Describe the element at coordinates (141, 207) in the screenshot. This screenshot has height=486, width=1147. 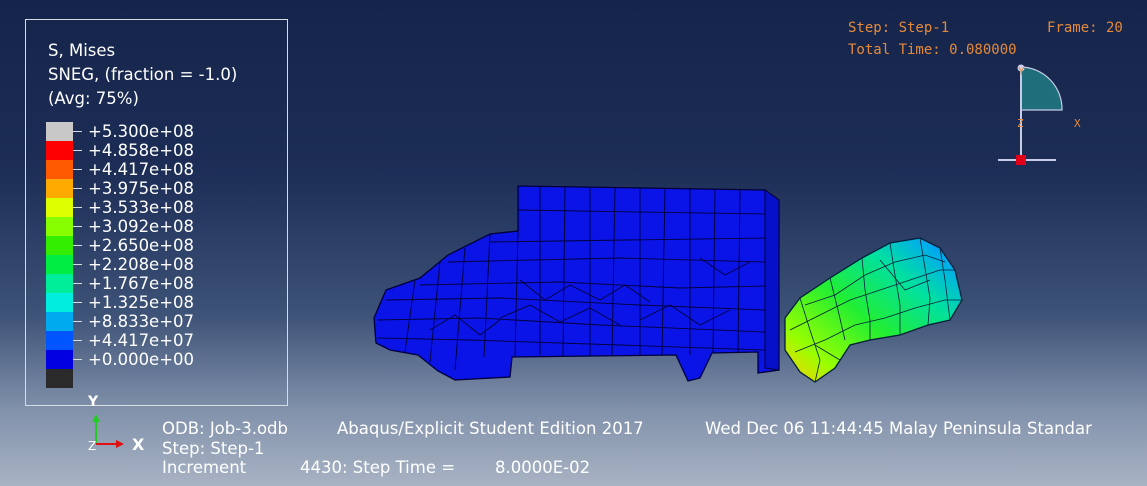
I see `legend-level-label: +3.533e+08` at that location.